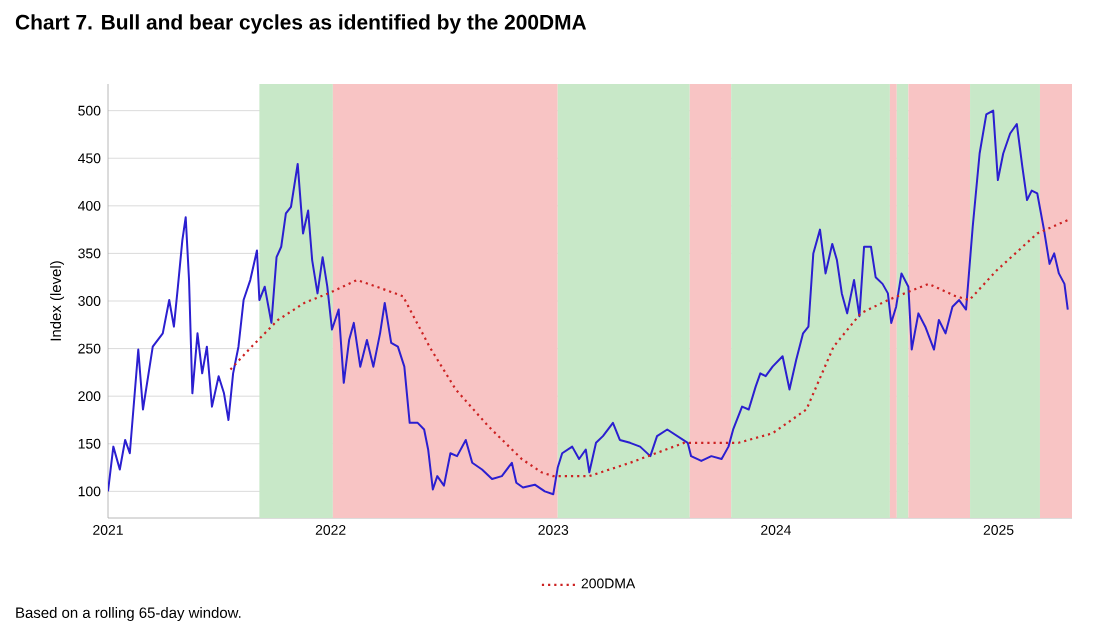  Describe the element at coordinates (301, 24) in the screenshot. I see `chart-title: Chart 7. Bull and bear cycles as identified by the 200DMA` at that location.